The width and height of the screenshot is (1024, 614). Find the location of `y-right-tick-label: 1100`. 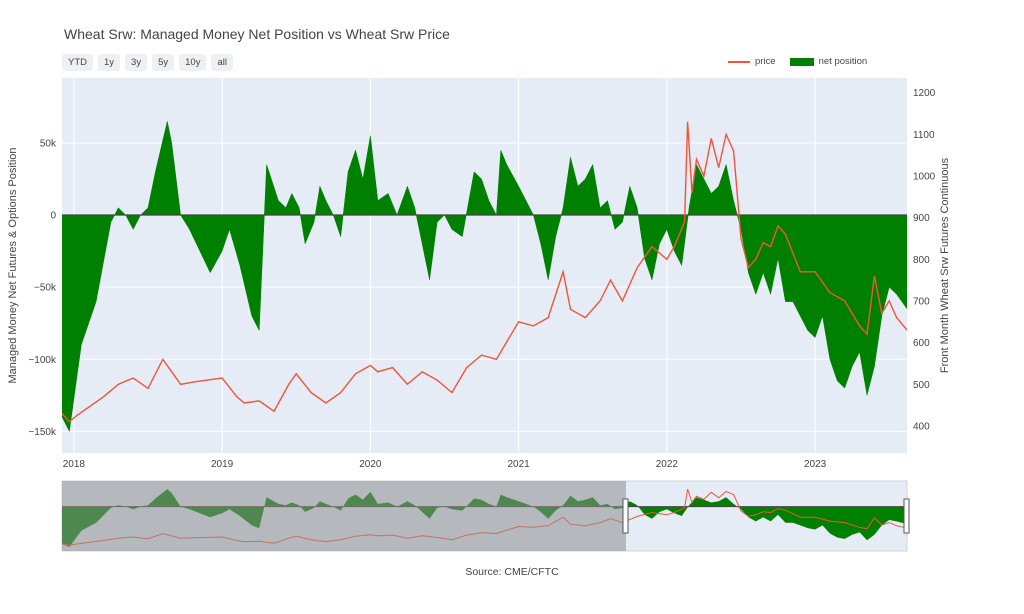

y-right-tick-label: 1100 is located at coordinates (924, 135).